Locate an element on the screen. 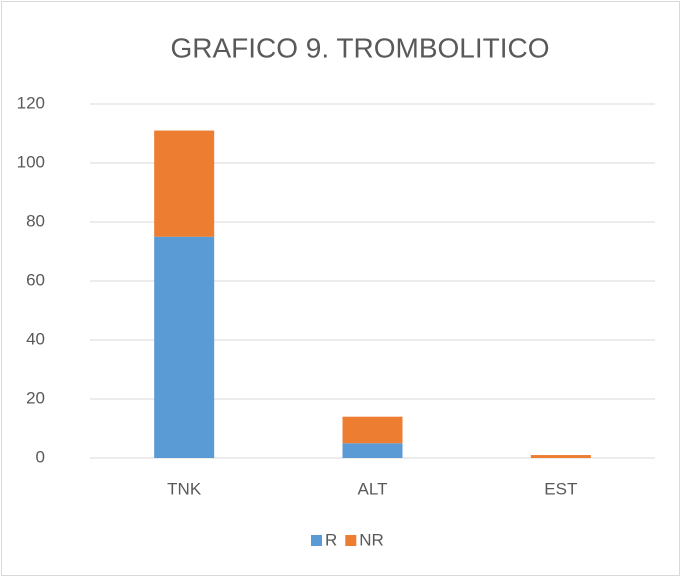 The image size is (682, 583). legend-label: NR is located at coordinates (371, 539).